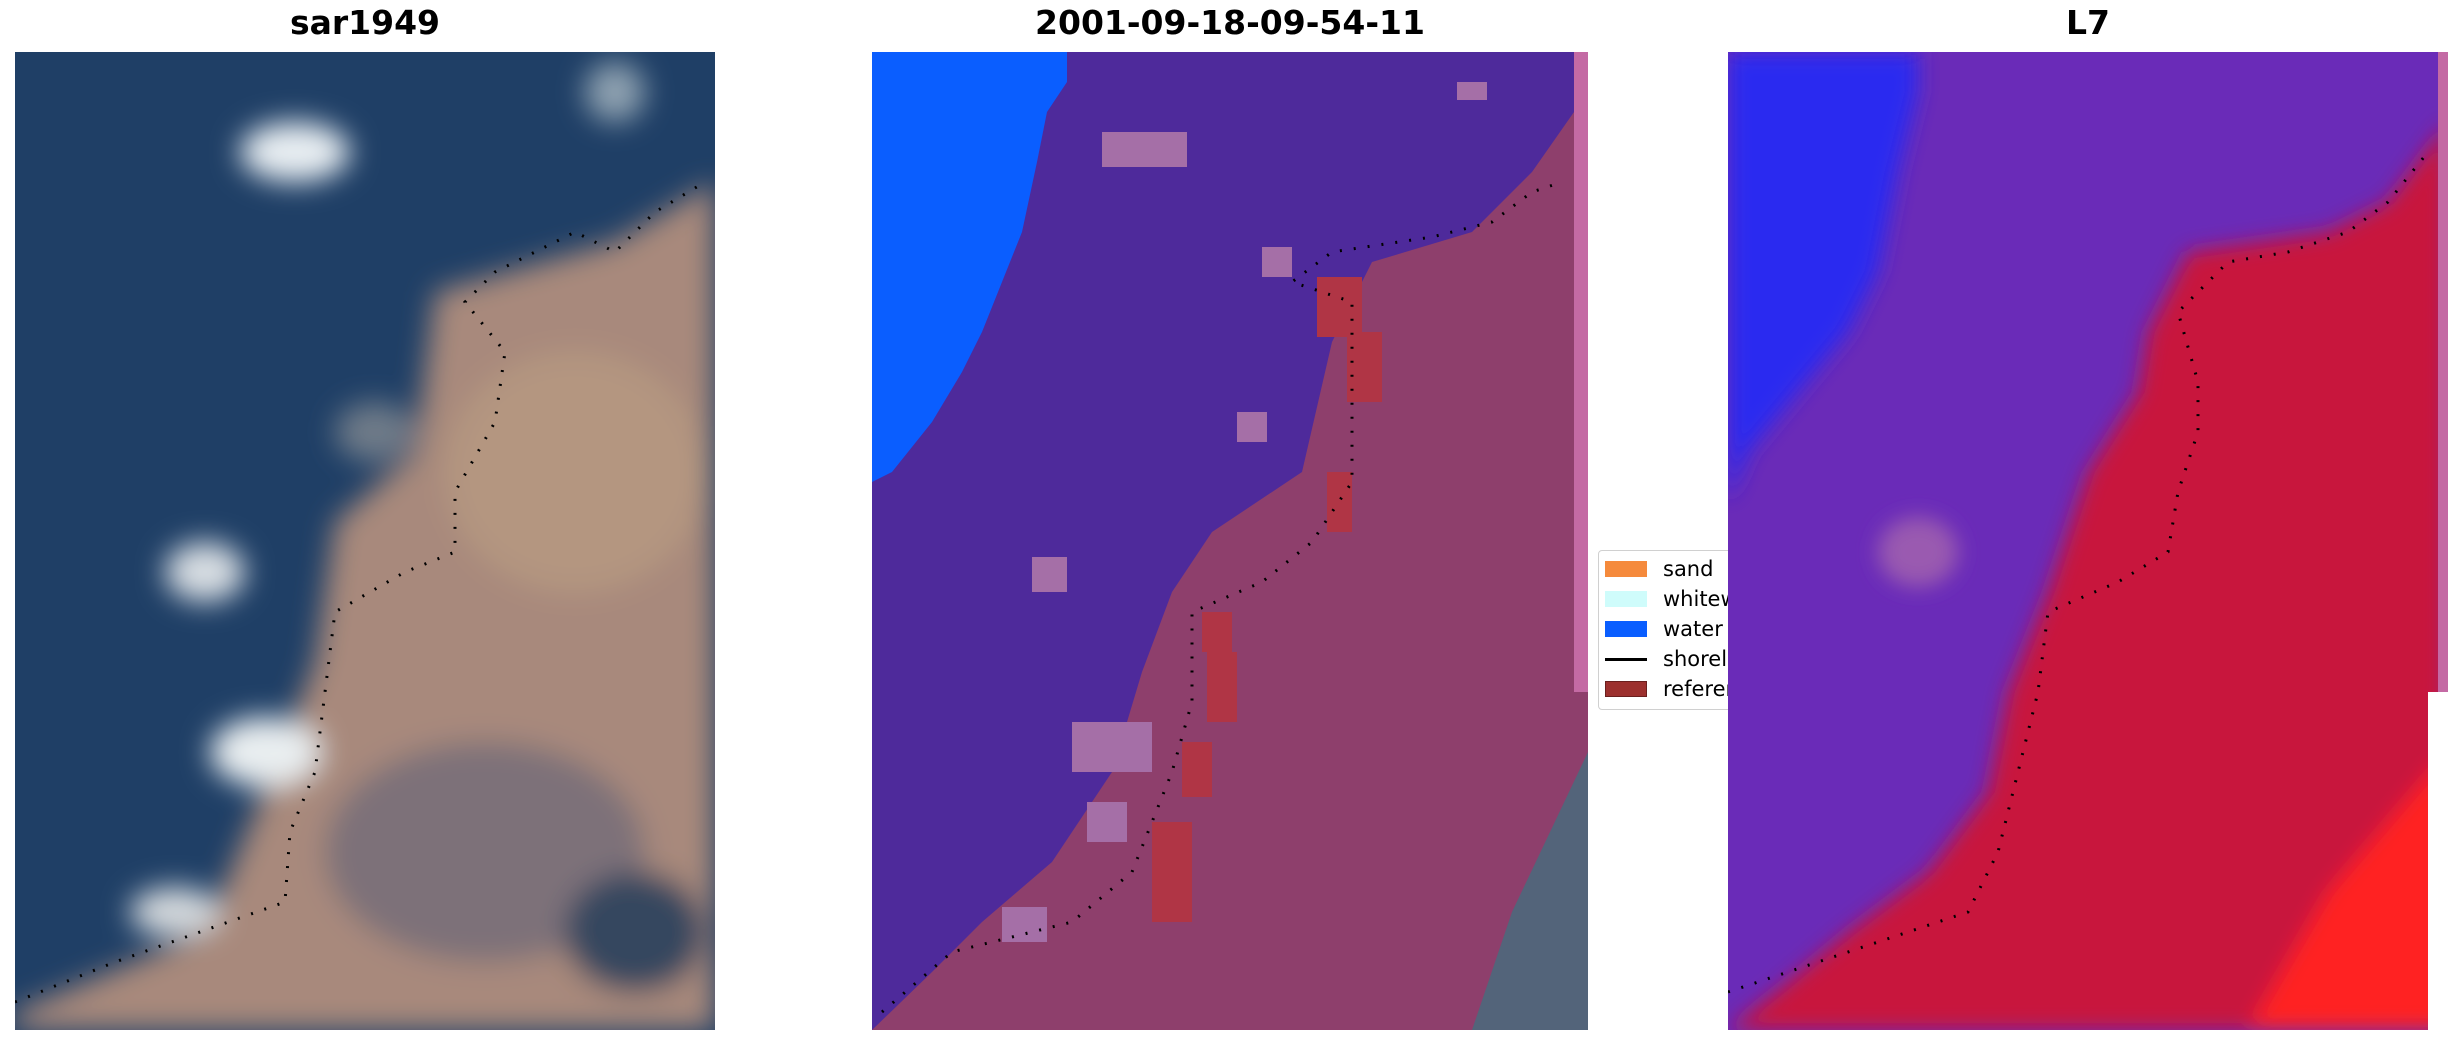  Describe the element at coordinates (1700, 599) in the screenshot. I see `legend-label: whitew` at that location.